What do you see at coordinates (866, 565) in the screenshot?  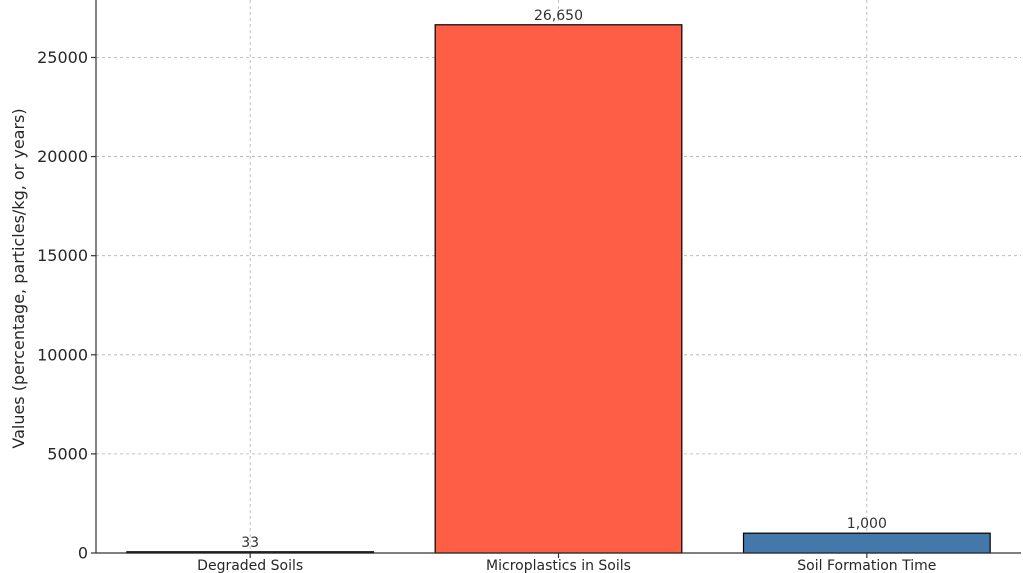 I see `category-label: Soil Formation Time` at bounding box center [866, 565].